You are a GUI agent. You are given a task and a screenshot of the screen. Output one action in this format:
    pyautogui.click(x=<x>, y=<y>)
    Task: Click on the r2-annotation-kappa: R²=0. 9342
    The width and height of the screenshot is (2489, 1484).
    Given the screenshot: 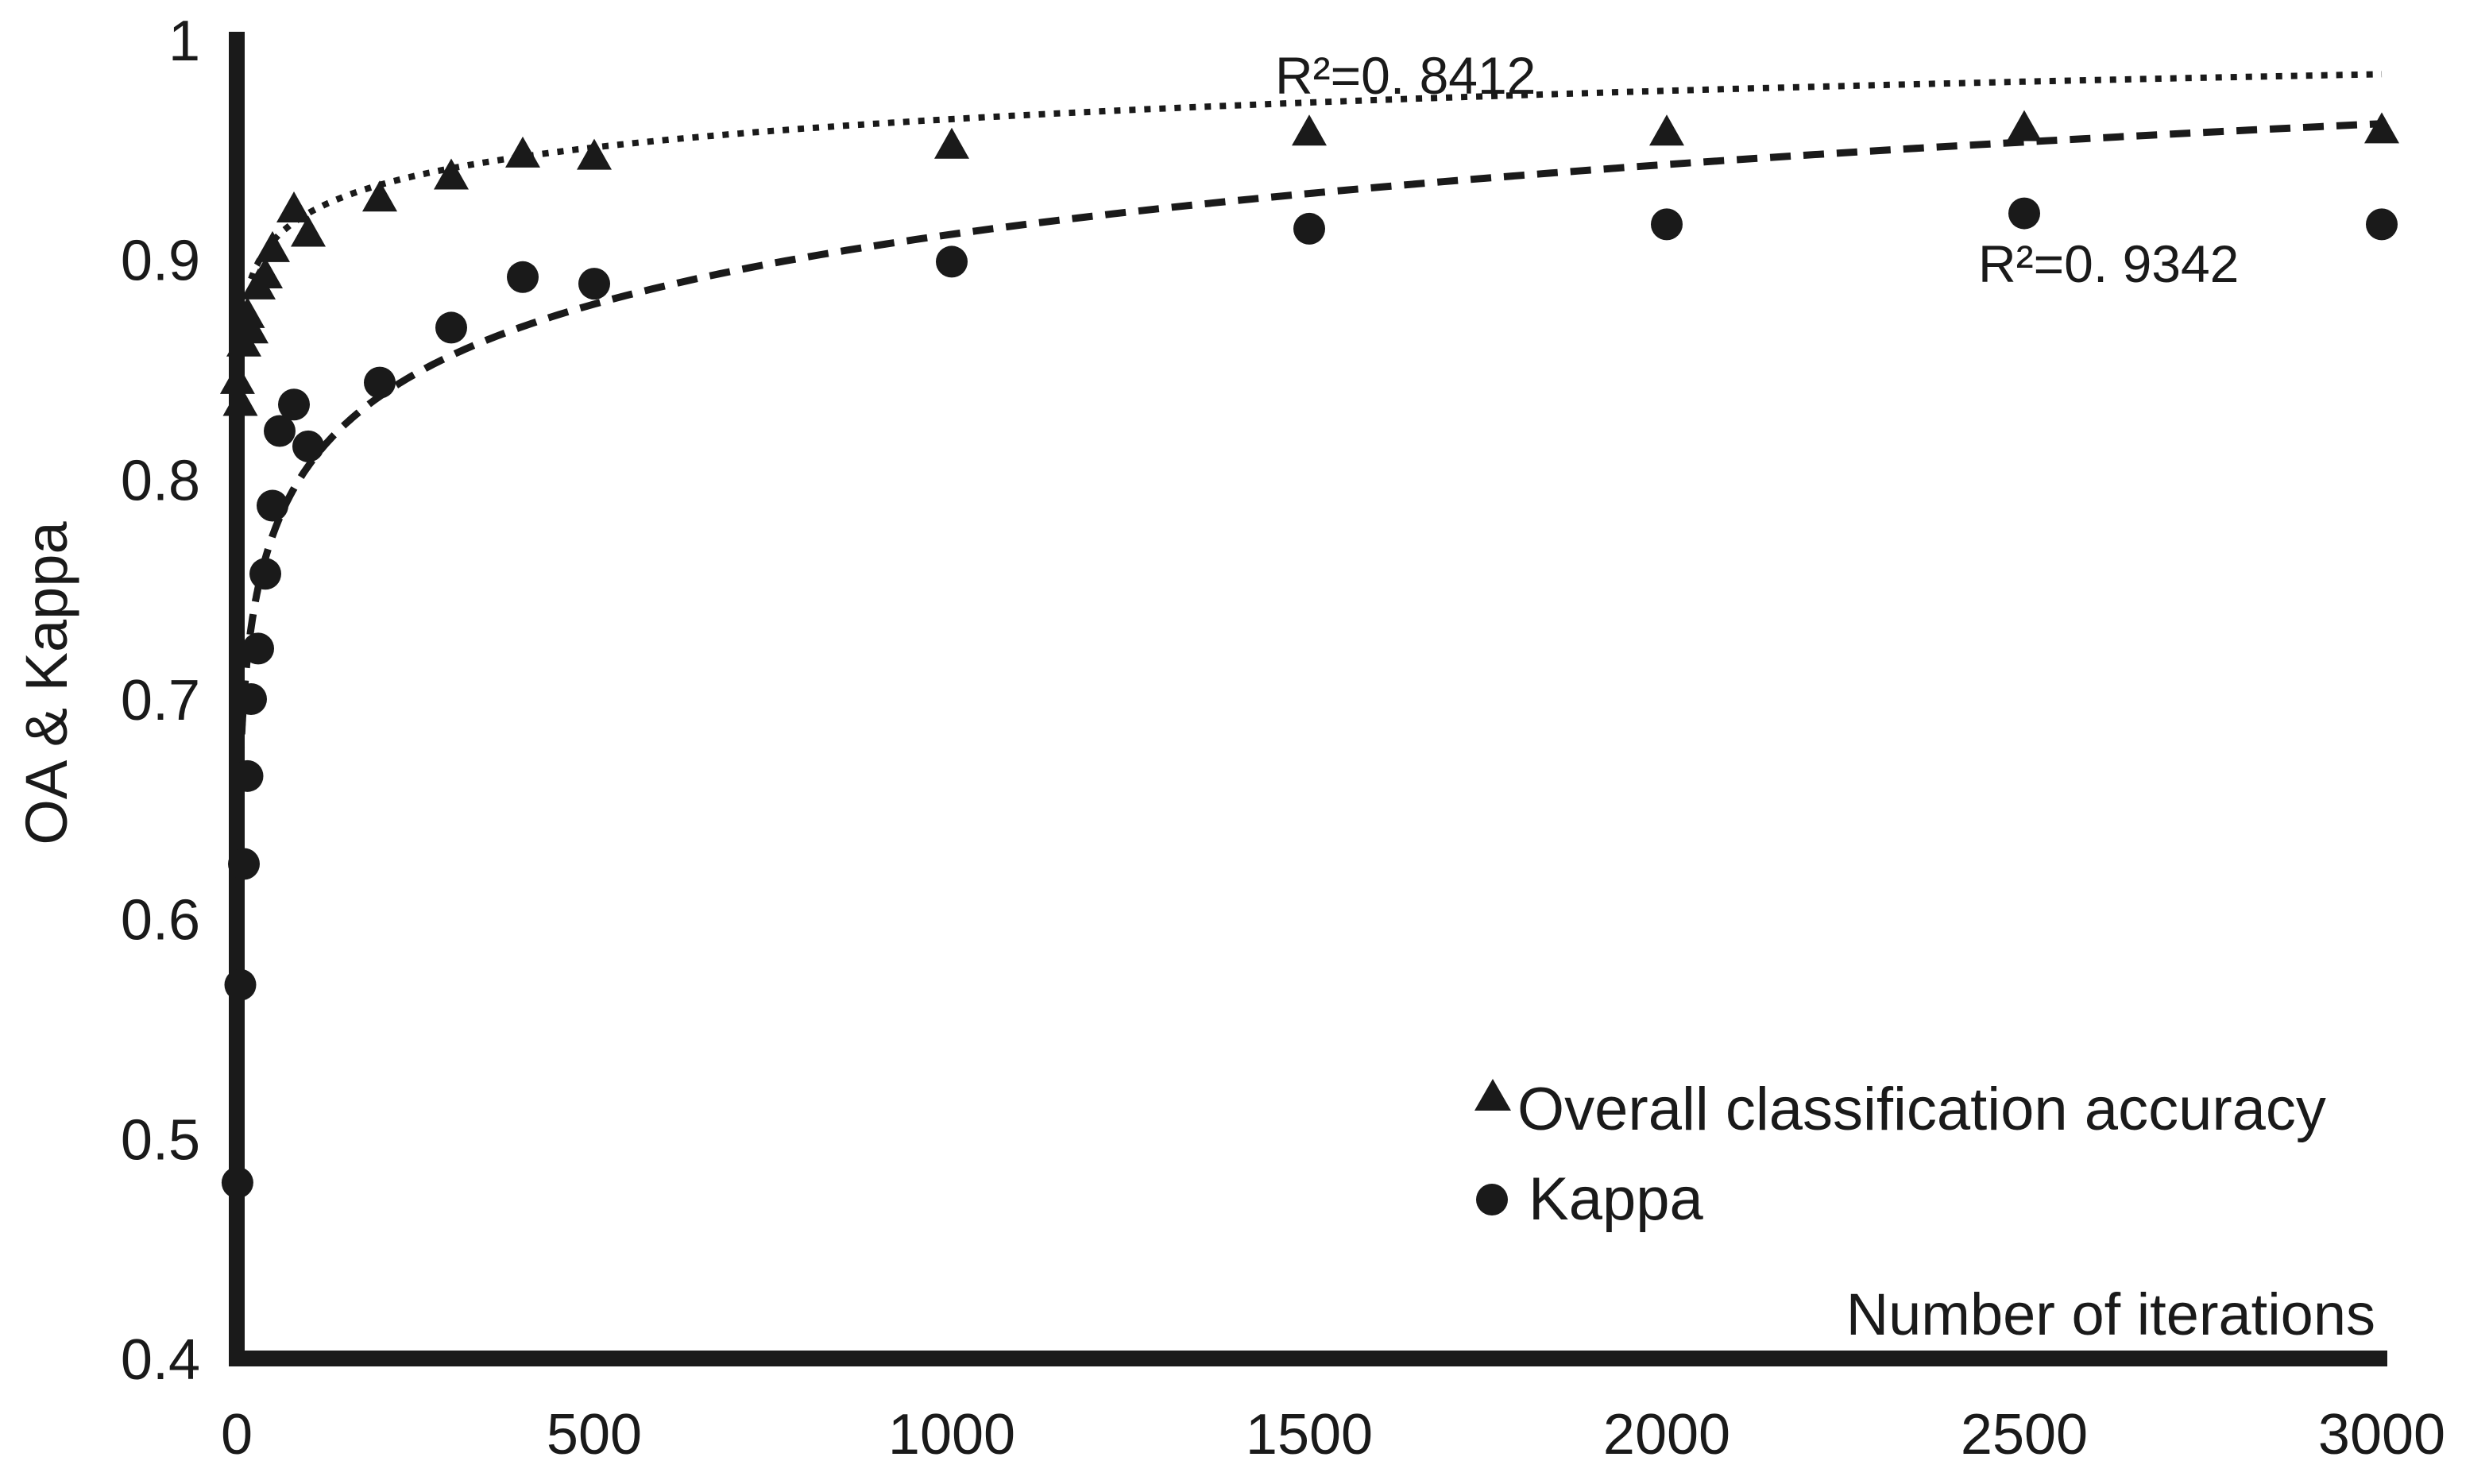 What is the action you would take?
    pyautogui.click(x=2108, y=264)
    